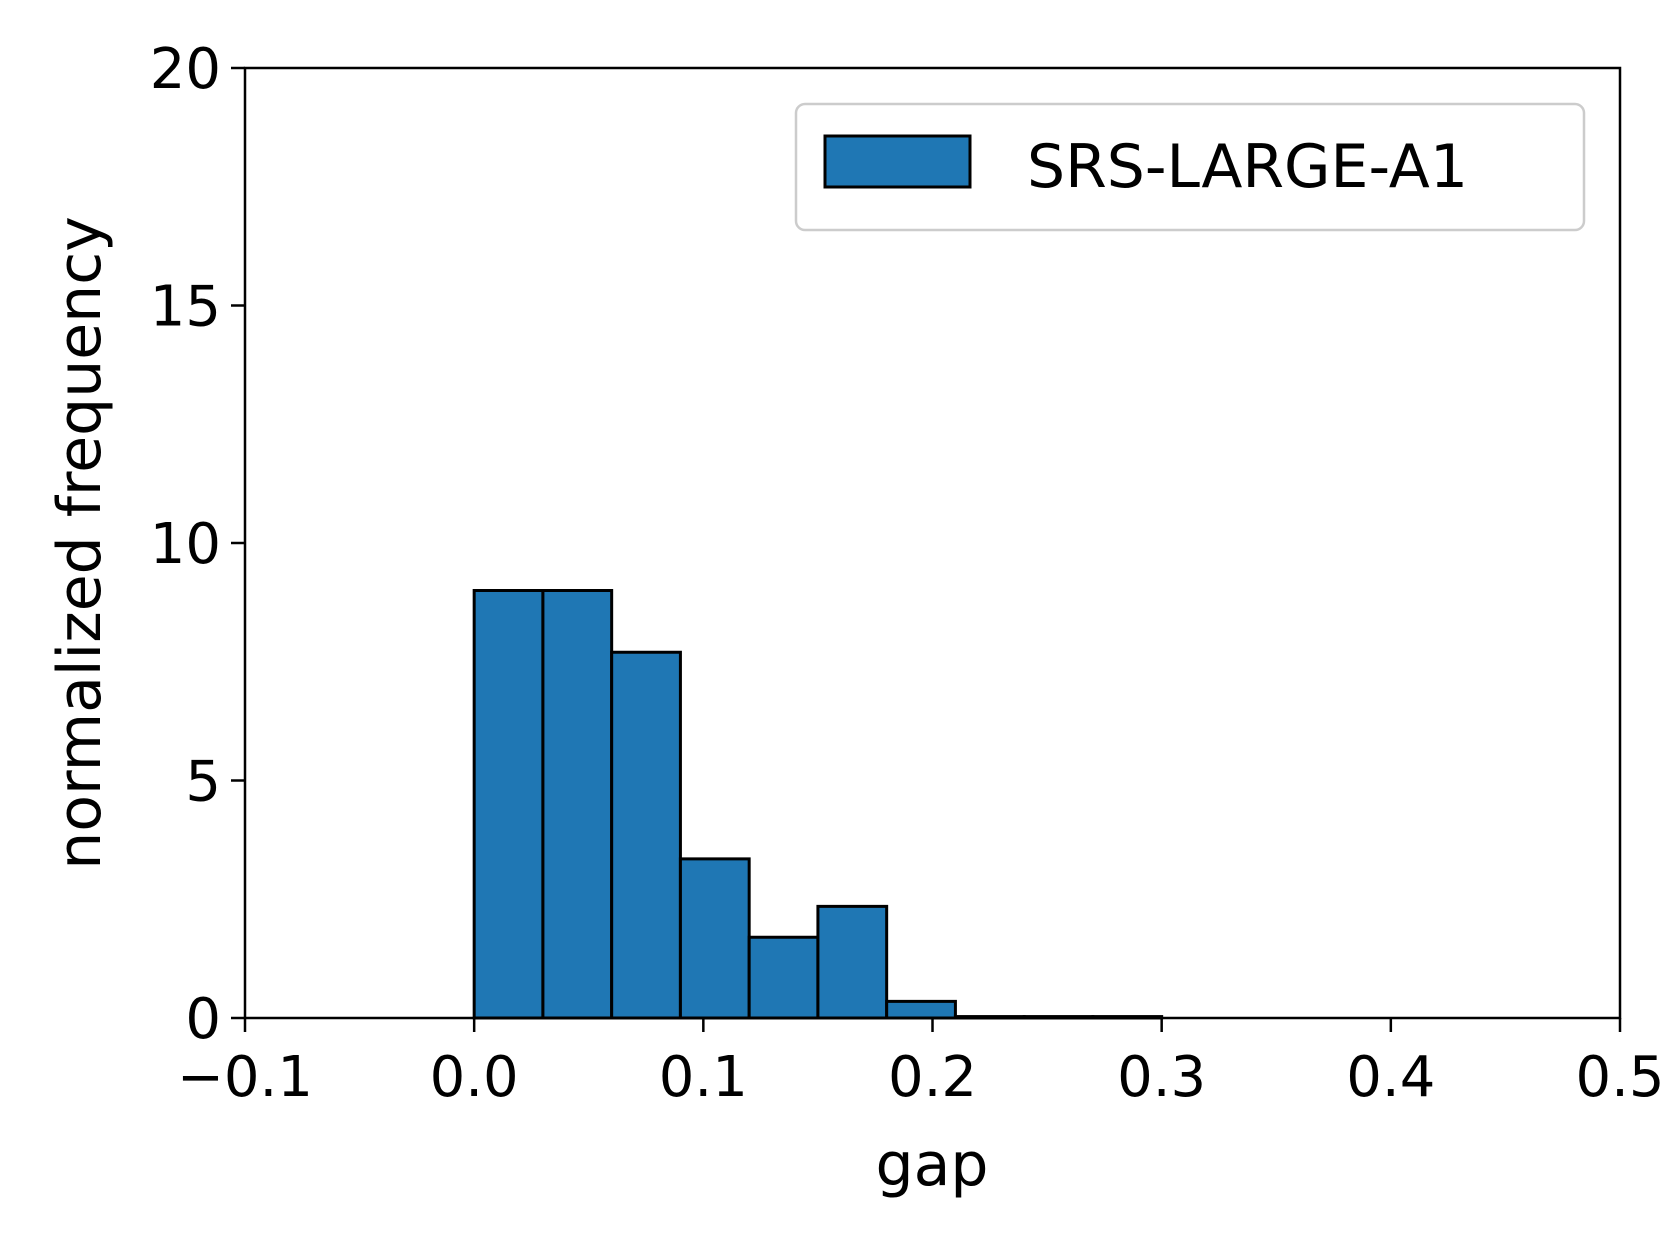  What do you see at coordinates (897, 161) in the screenshot?
I see `legend-swatch` at bounding box center [897, 161].